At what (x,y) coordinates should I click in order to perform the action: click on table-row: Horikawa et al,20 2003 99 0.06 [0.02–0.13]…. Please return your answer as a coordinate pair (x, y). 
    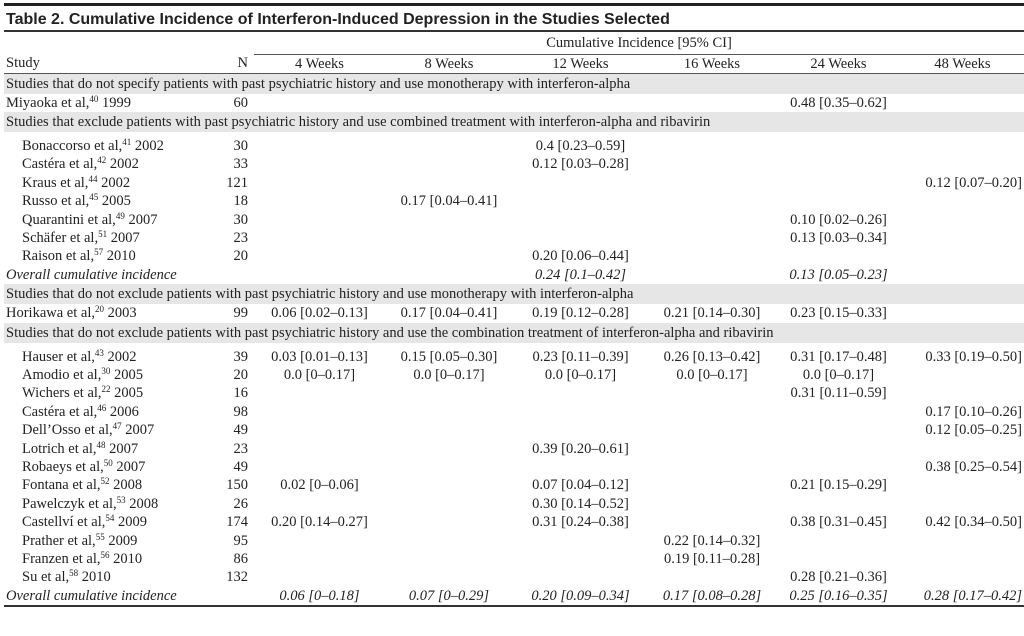
    Looking at the image, I should click on (514, 313).